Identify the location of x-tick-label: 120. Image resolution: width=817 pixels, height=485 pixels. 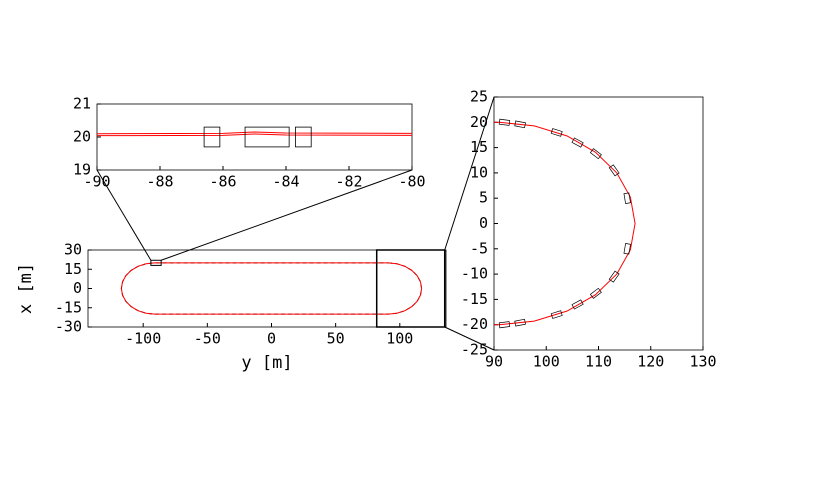
(650, 362).